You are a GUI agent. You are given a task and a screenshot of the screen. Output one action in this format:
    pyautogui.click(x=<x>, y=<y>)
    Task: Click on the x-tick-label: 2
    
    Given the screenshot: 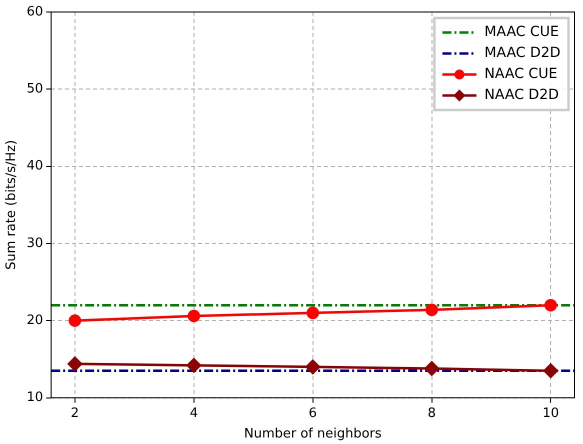 What is the action you would take?
    pyautogui.click(x=75, y=413)
    